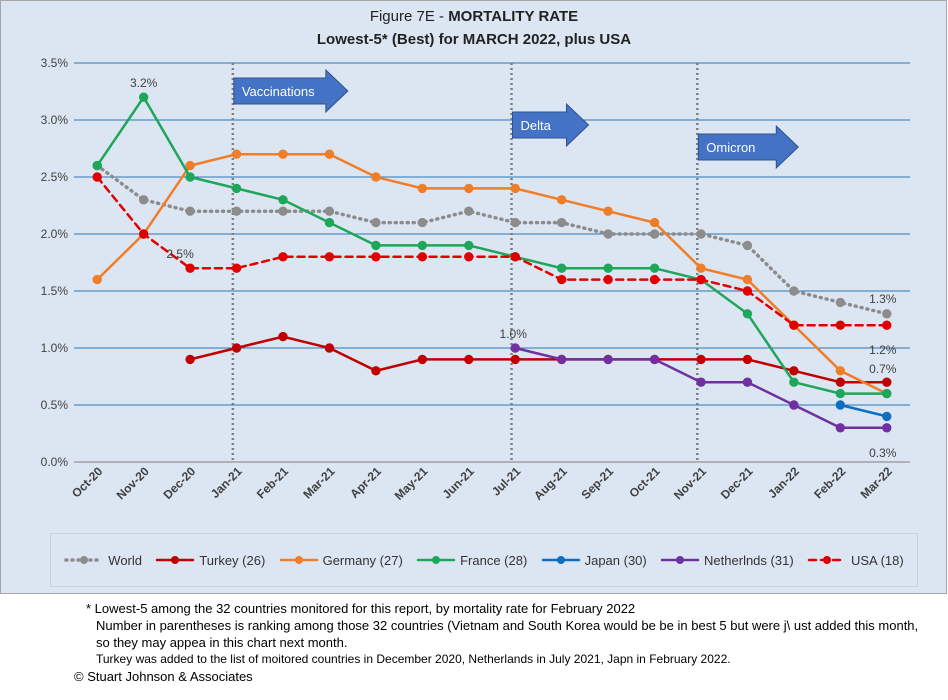  Describe the element at coordinates (864, 410) in the screenshot. I see `series-line` at that location.